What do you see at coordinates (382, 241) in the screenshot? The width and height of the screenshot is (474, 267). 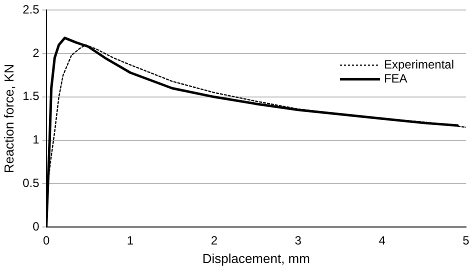 I see `x-tick-label: 4` at bounding box center [382, 241].